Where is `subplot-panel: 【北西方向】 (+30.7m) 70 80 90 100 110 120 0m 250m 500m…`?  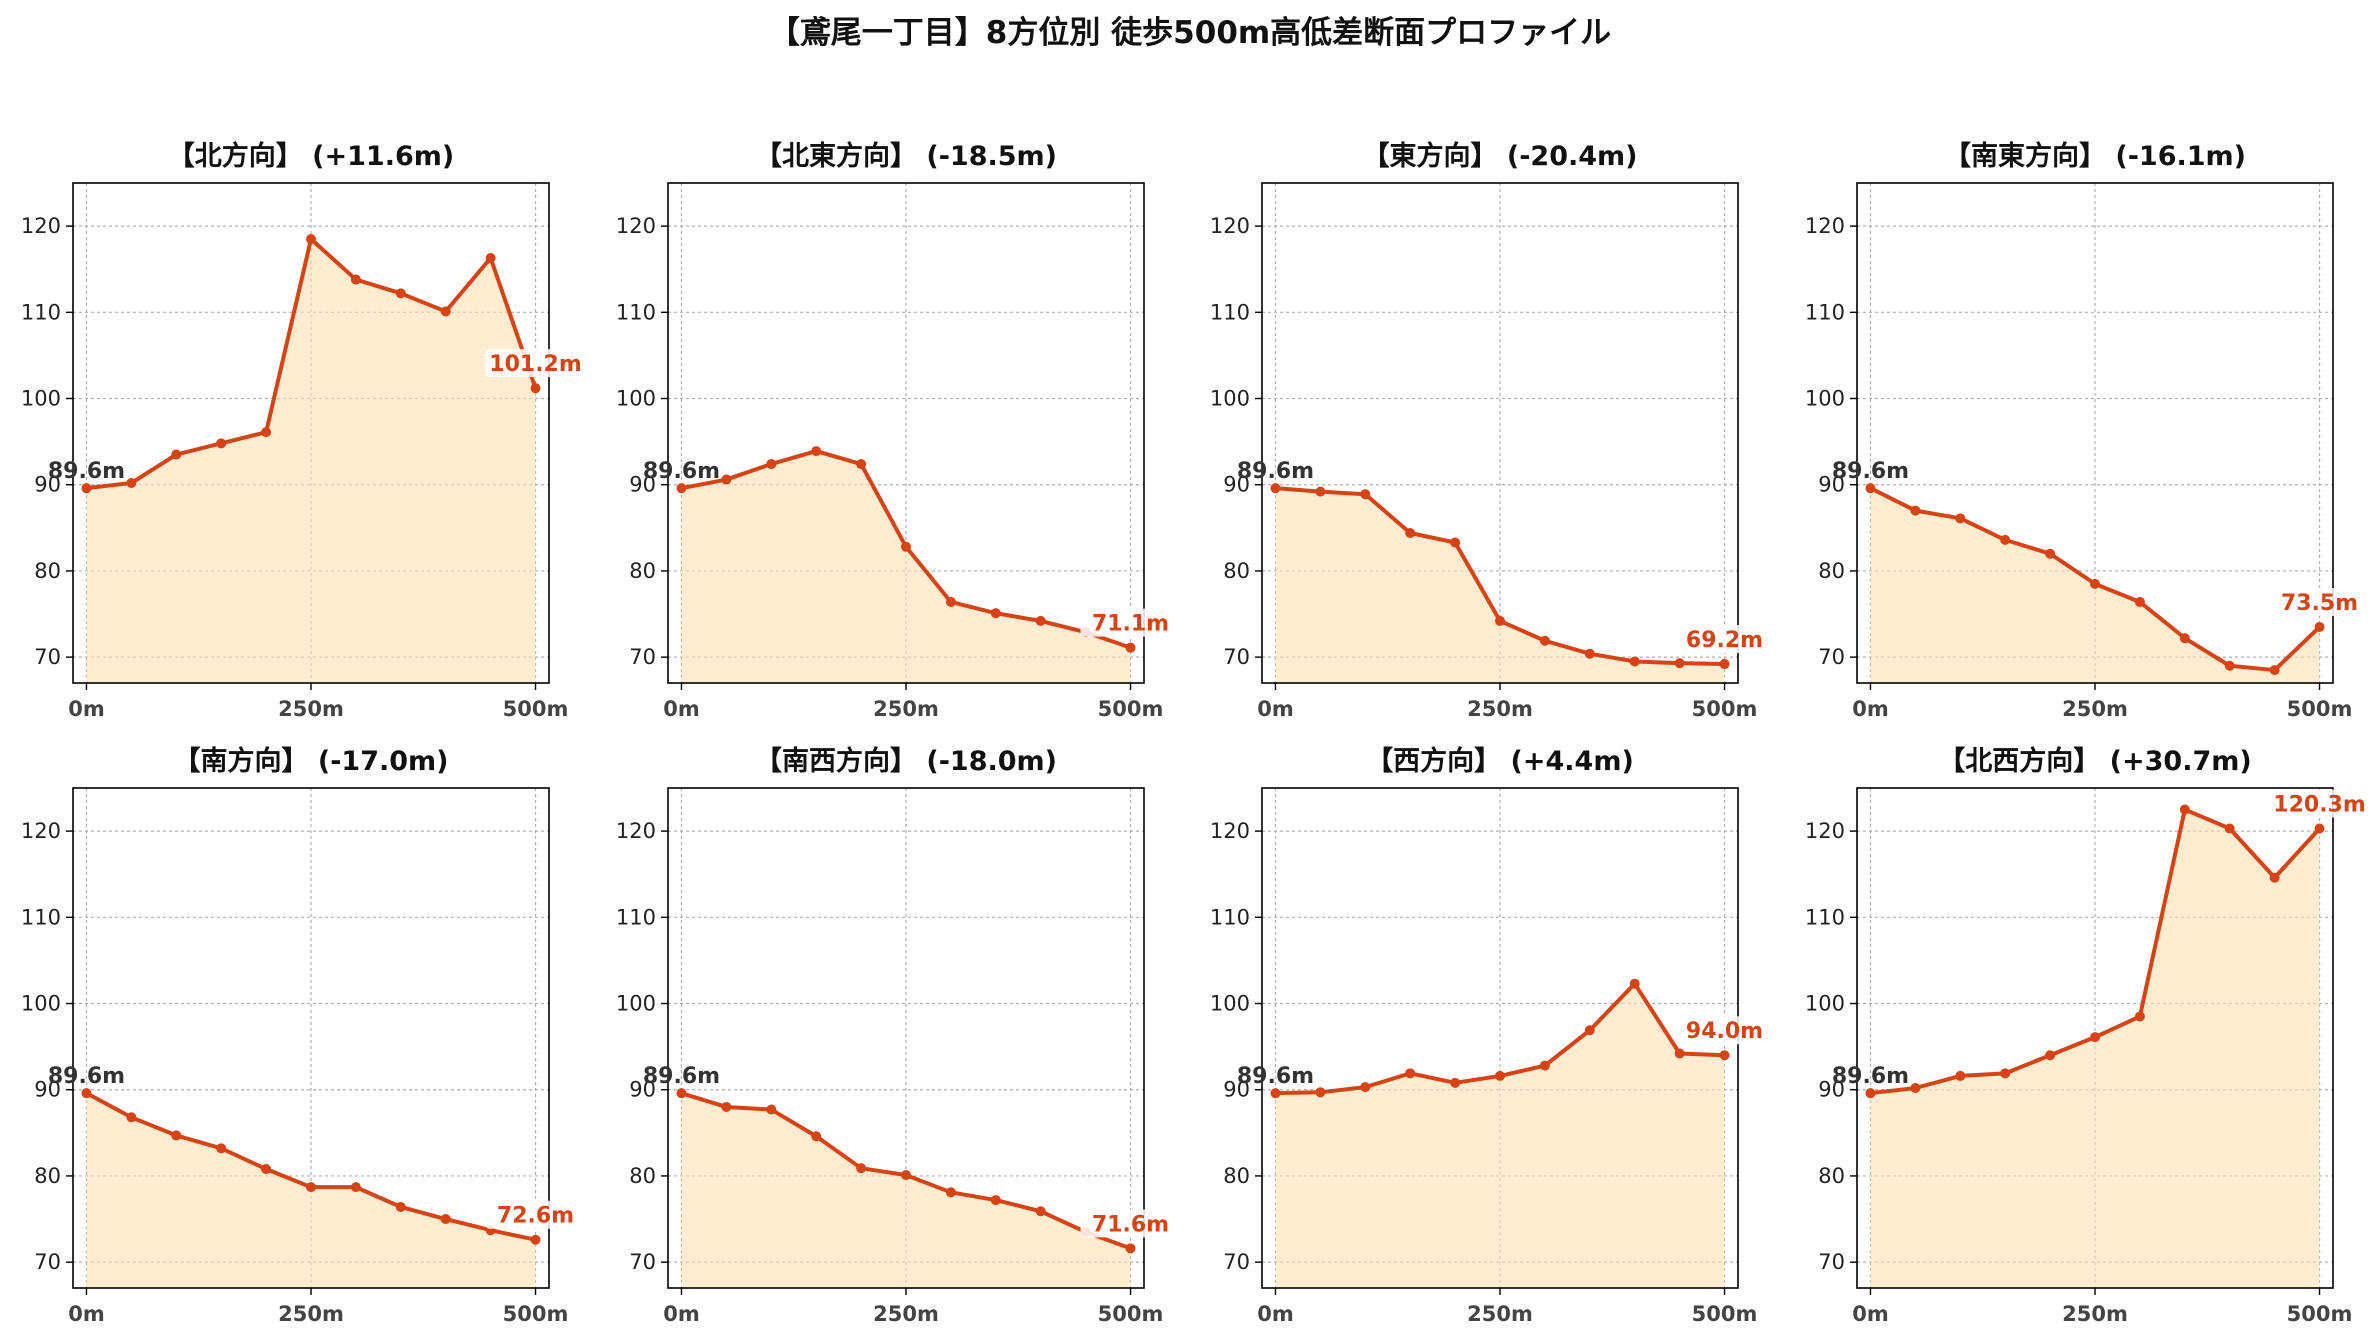 subplot-panel: 【北西方向】 (+30.7m) 70 80 90 100 110 120 0m 250m 500m… is located at coordinates (2087, 1035).